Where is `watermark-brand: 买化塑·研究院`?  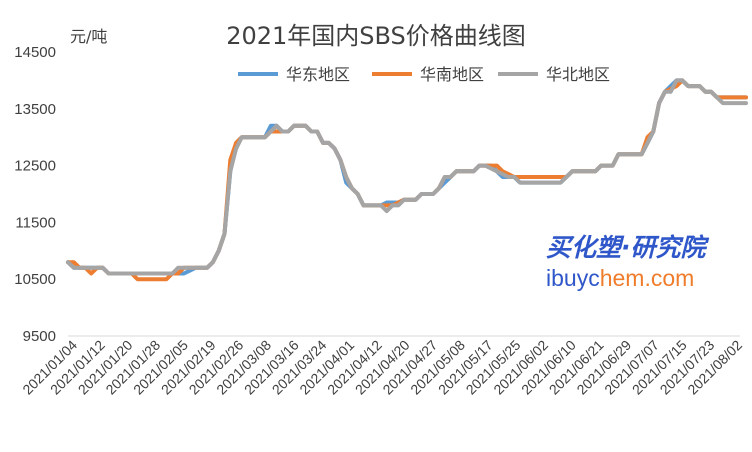
watermark-brand: 买化塑·研究院 is located at coordinates (627, 247).